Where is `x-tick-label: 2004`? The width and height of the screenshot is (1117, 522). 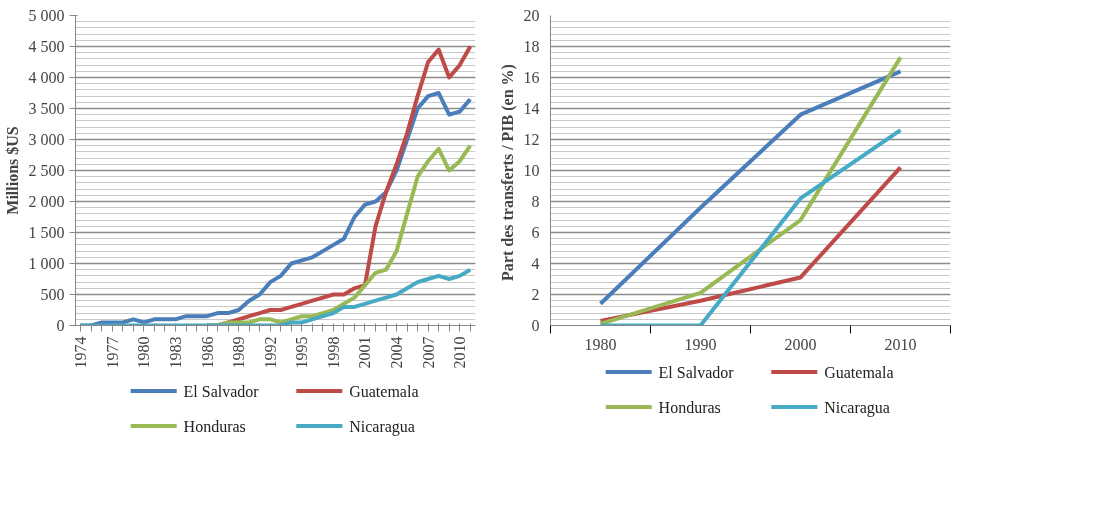
x-tick-label: 2004 is located at coordinates (397, 352).